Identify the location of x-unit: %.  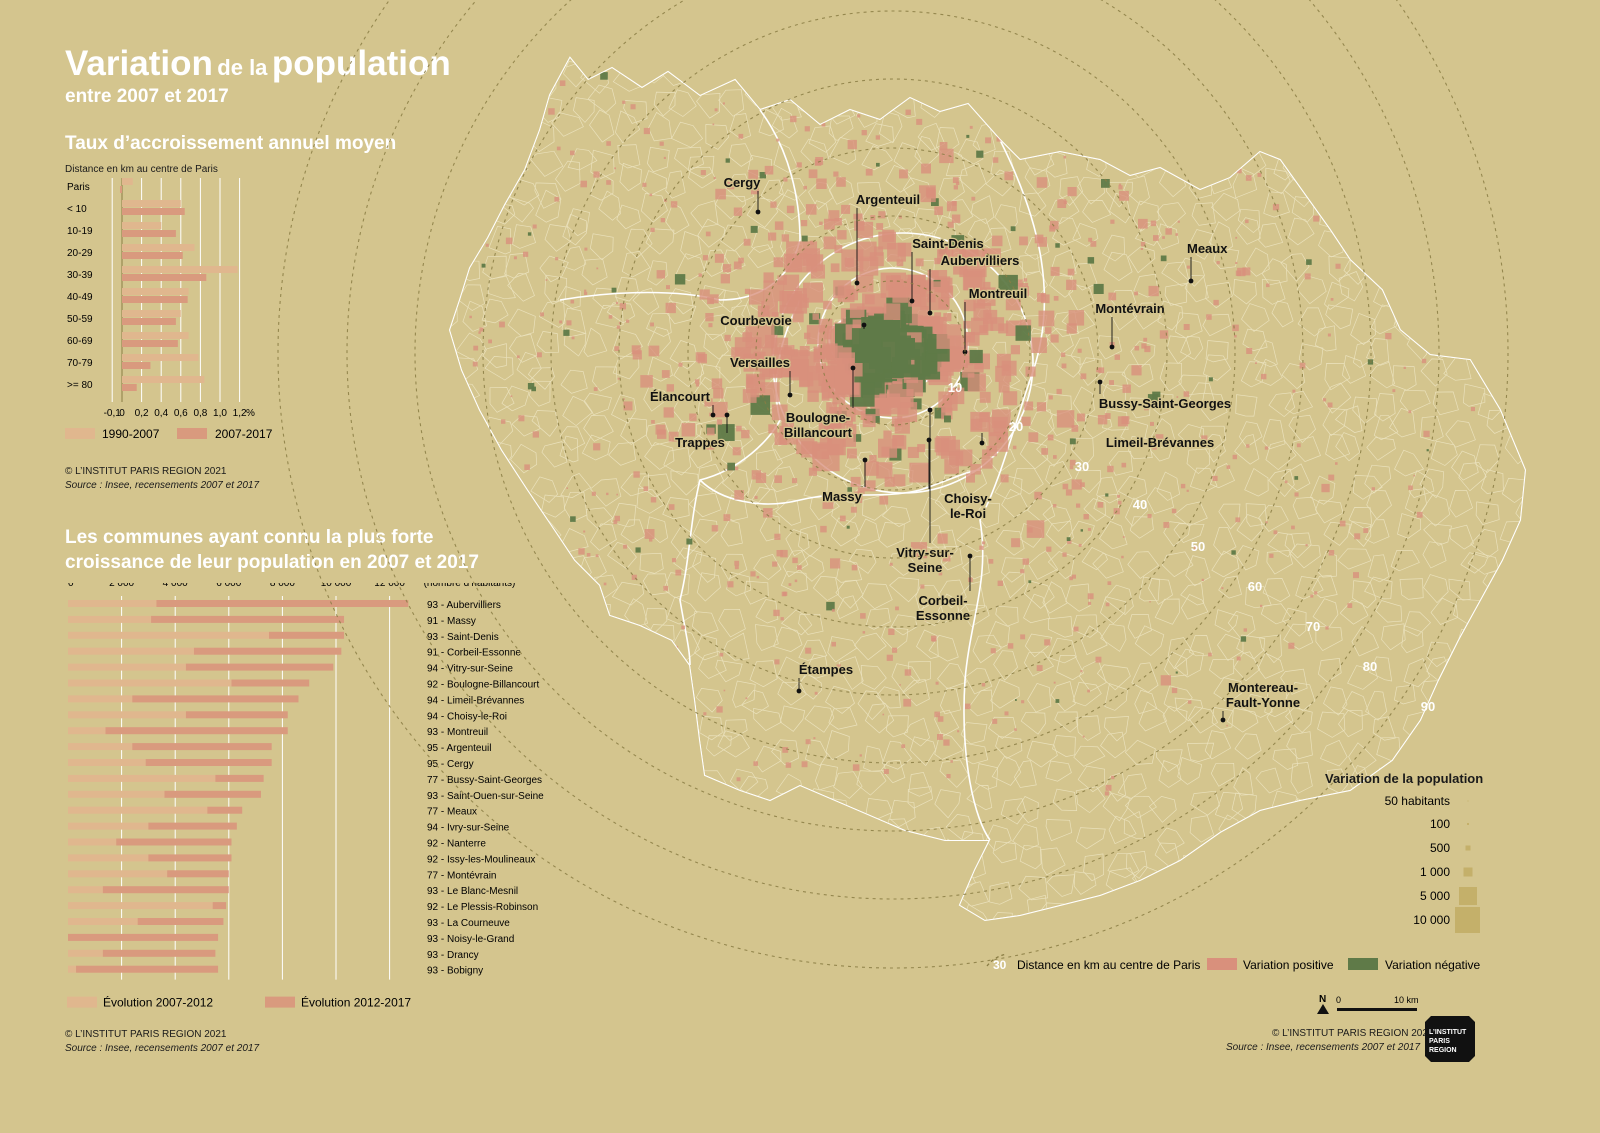
(250, 413).